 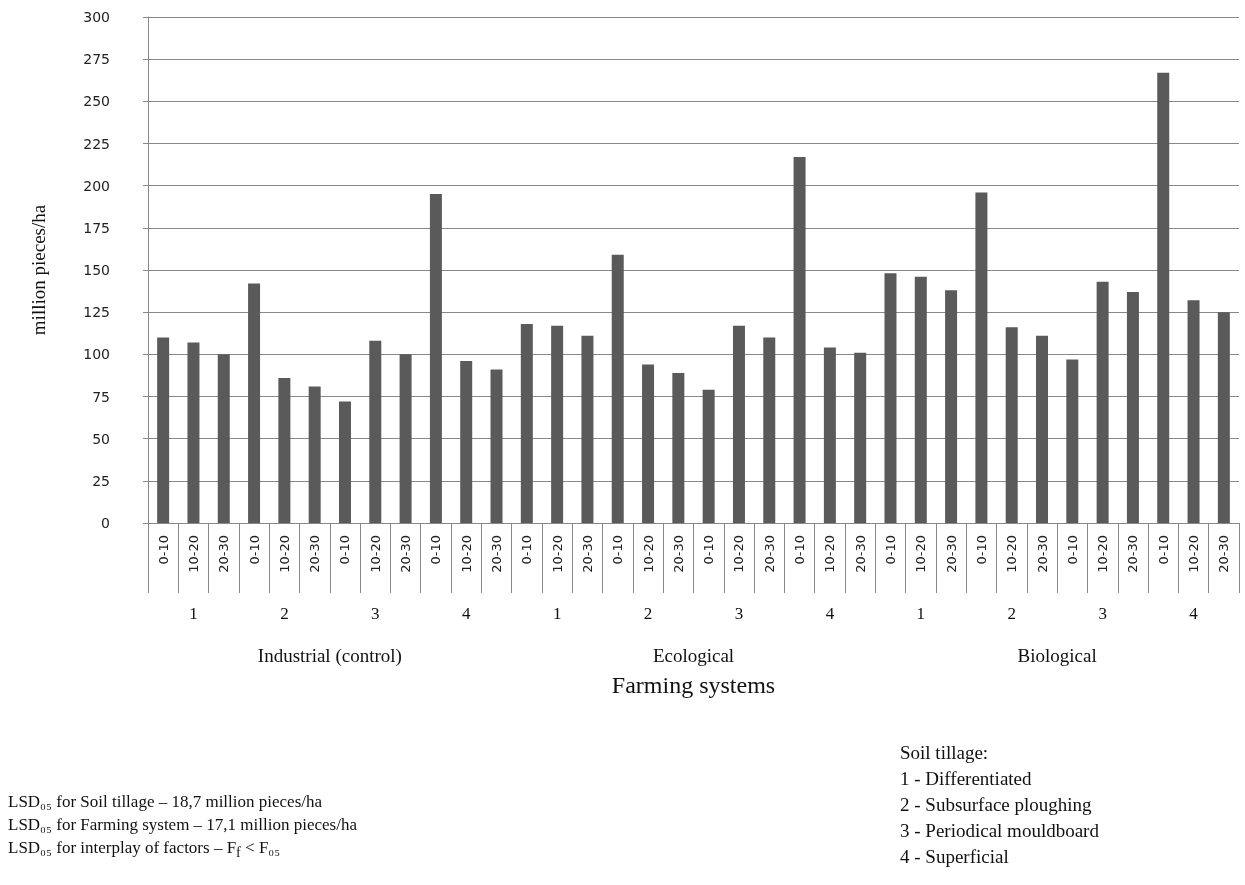 What do you see at coordinates (101, 480) in the screenshot?
I see `y-tick-label: 25` at bounding box center [101, 480].